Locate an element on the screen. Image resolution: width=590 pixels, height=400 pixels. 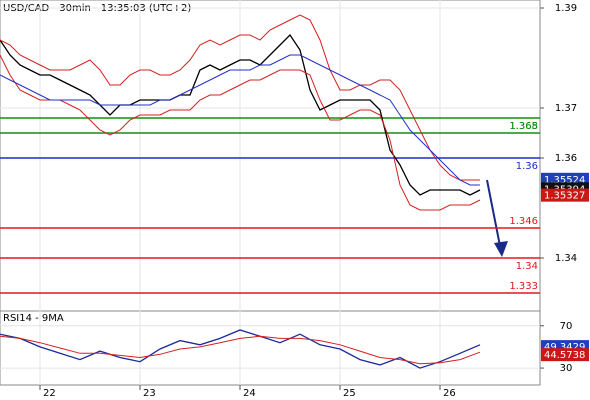
level-label: 1.365 is located at coordinates (523, 126).